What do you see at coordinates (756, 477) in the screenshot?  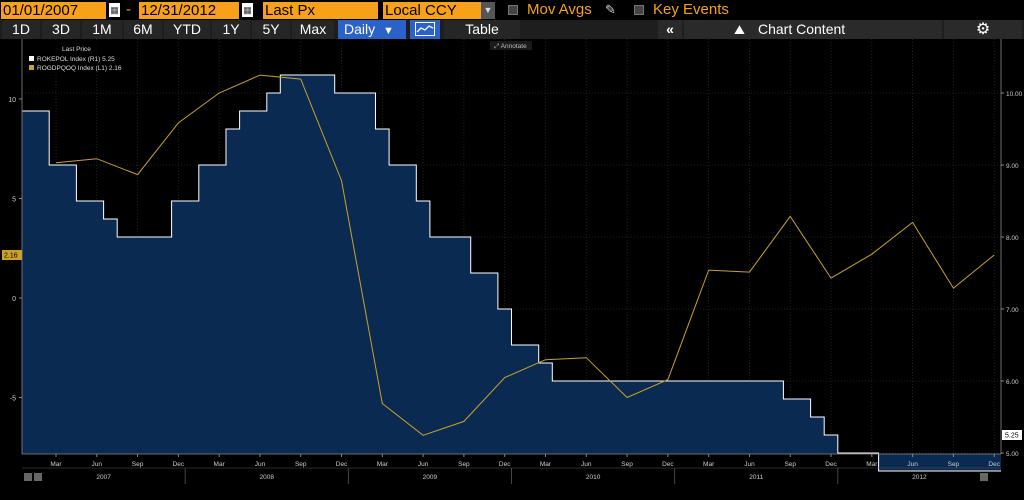 I see `year-label: 2011` at bounding box center [756, 477].